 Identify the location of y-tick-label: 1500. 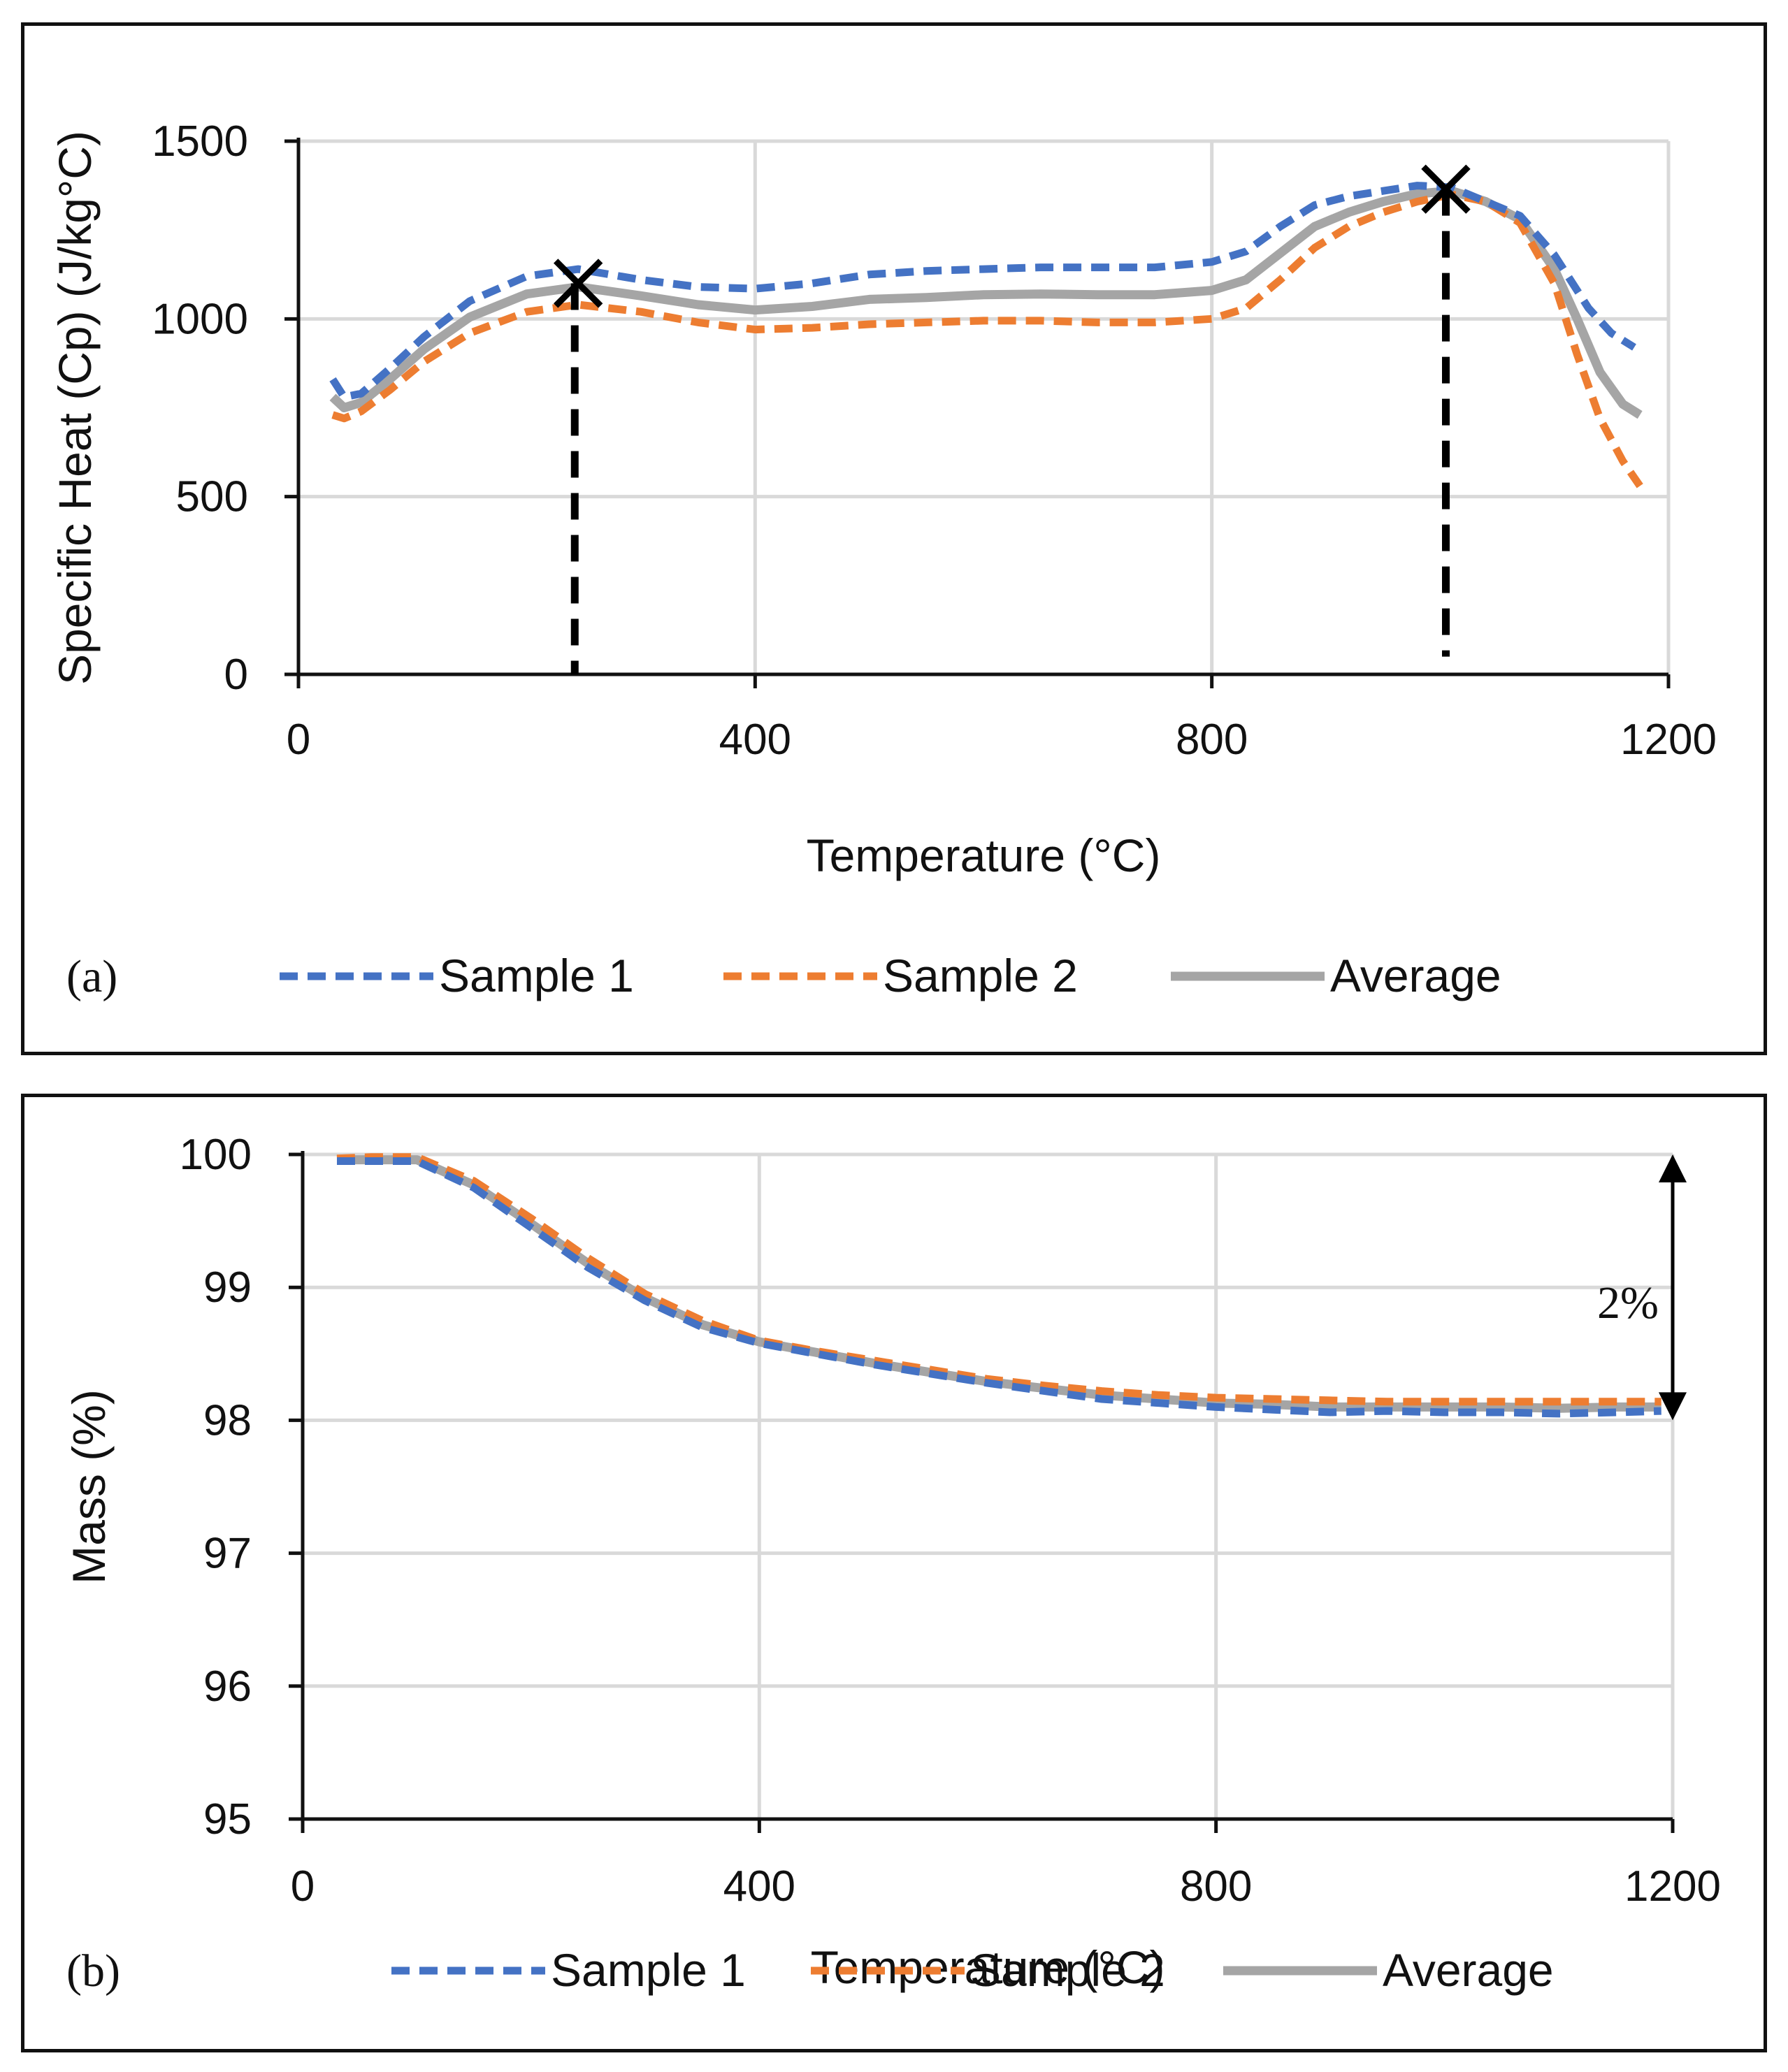
(200, 141).